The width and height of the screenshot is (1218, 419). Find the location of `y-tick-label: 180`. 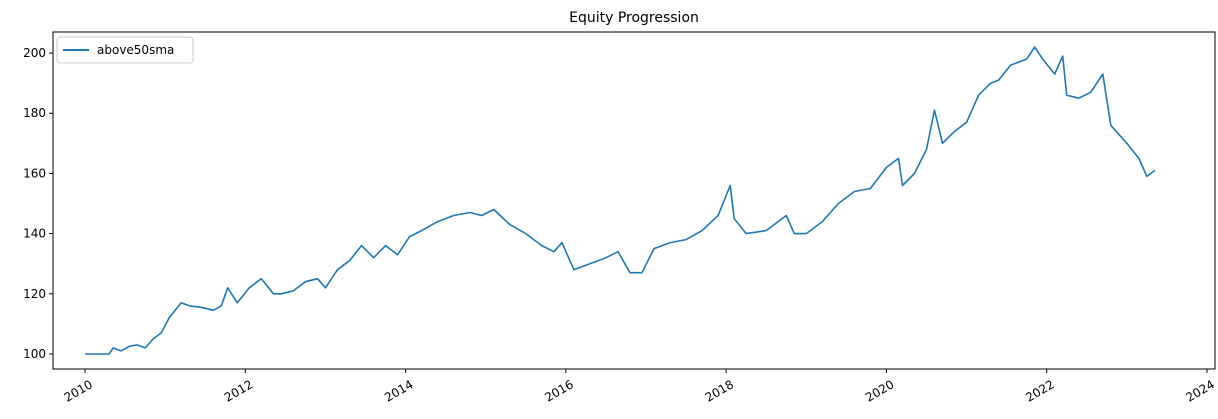

y-tick-label: 180 is located at coordinates (34, 113).